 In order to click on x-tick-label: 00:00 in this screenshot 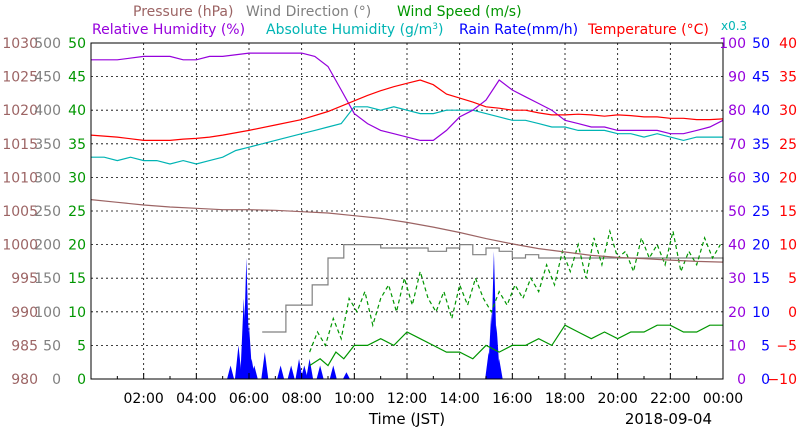, I will do `click(723, 399)`.